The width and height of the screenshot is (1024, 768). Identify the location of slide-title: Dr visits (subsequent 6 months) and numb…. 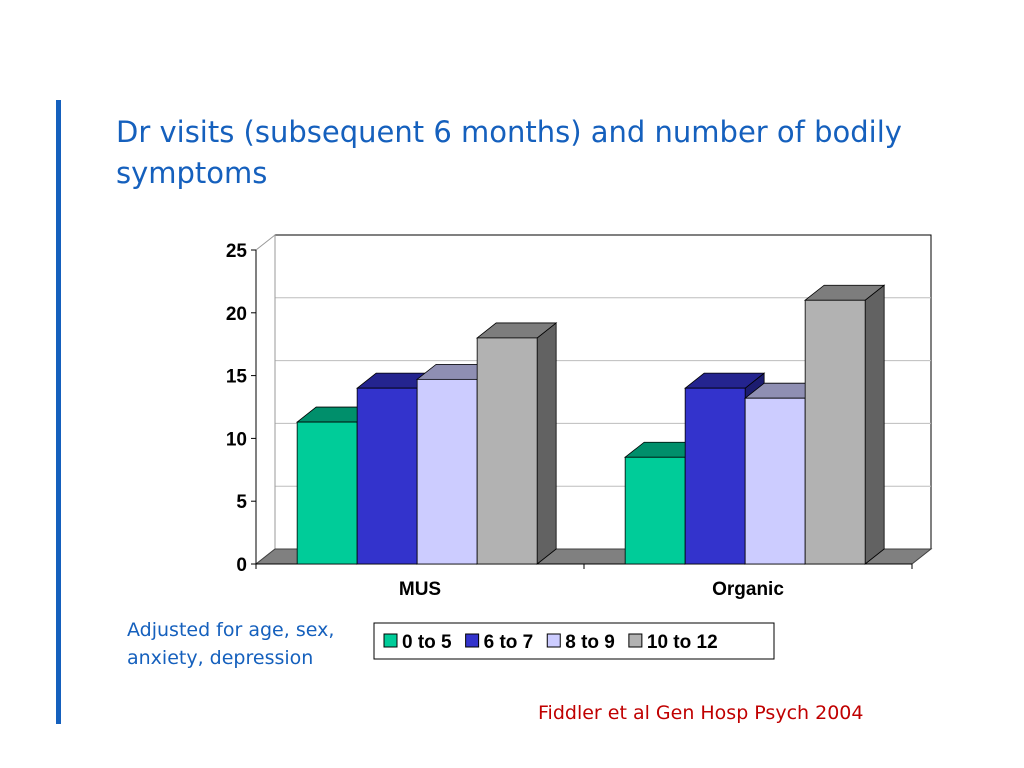
(509, 152).